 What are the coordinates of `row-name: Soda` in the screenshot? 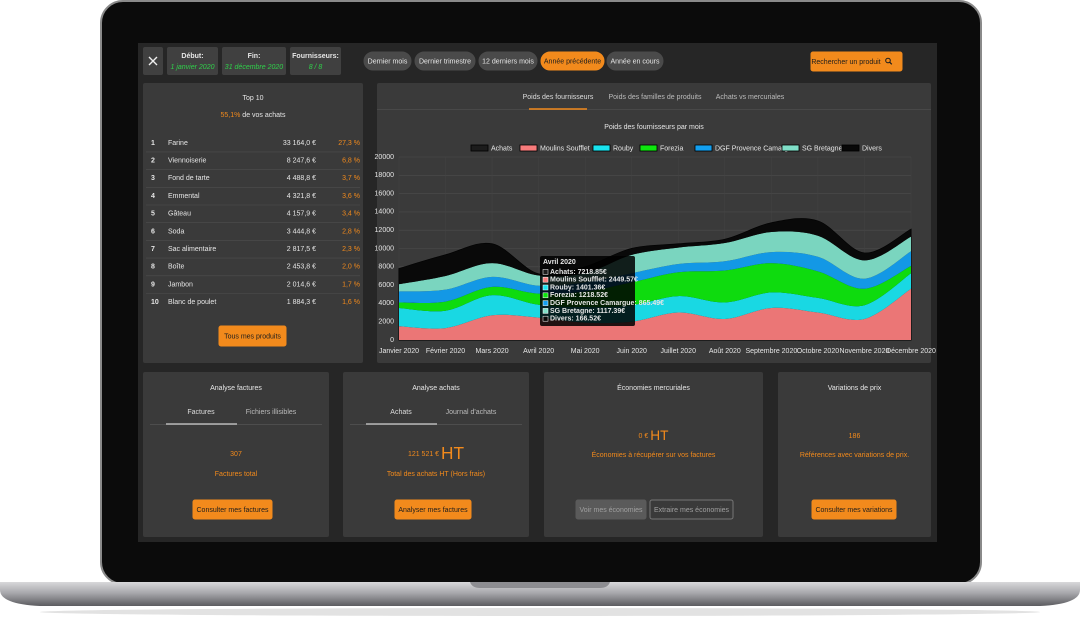 It's located at (176, 231).